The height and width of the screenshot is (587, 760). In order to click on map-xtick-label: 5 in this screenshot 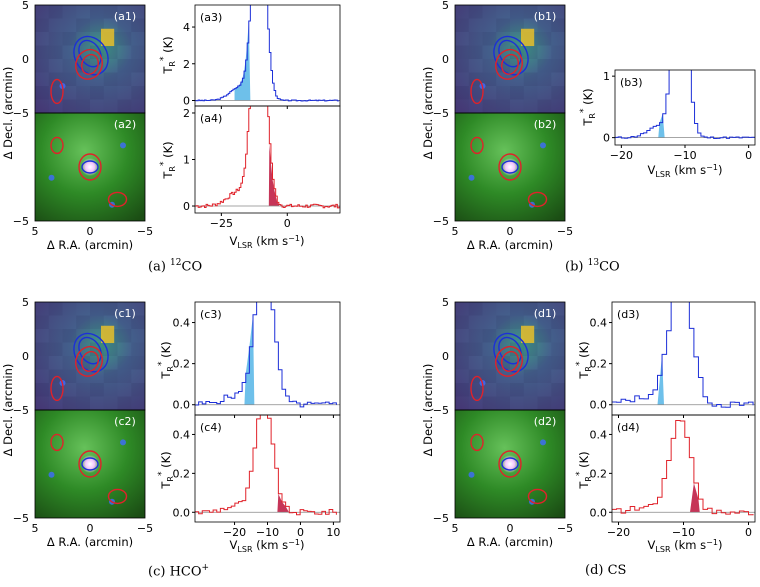, I will do `click(455, 231)`.